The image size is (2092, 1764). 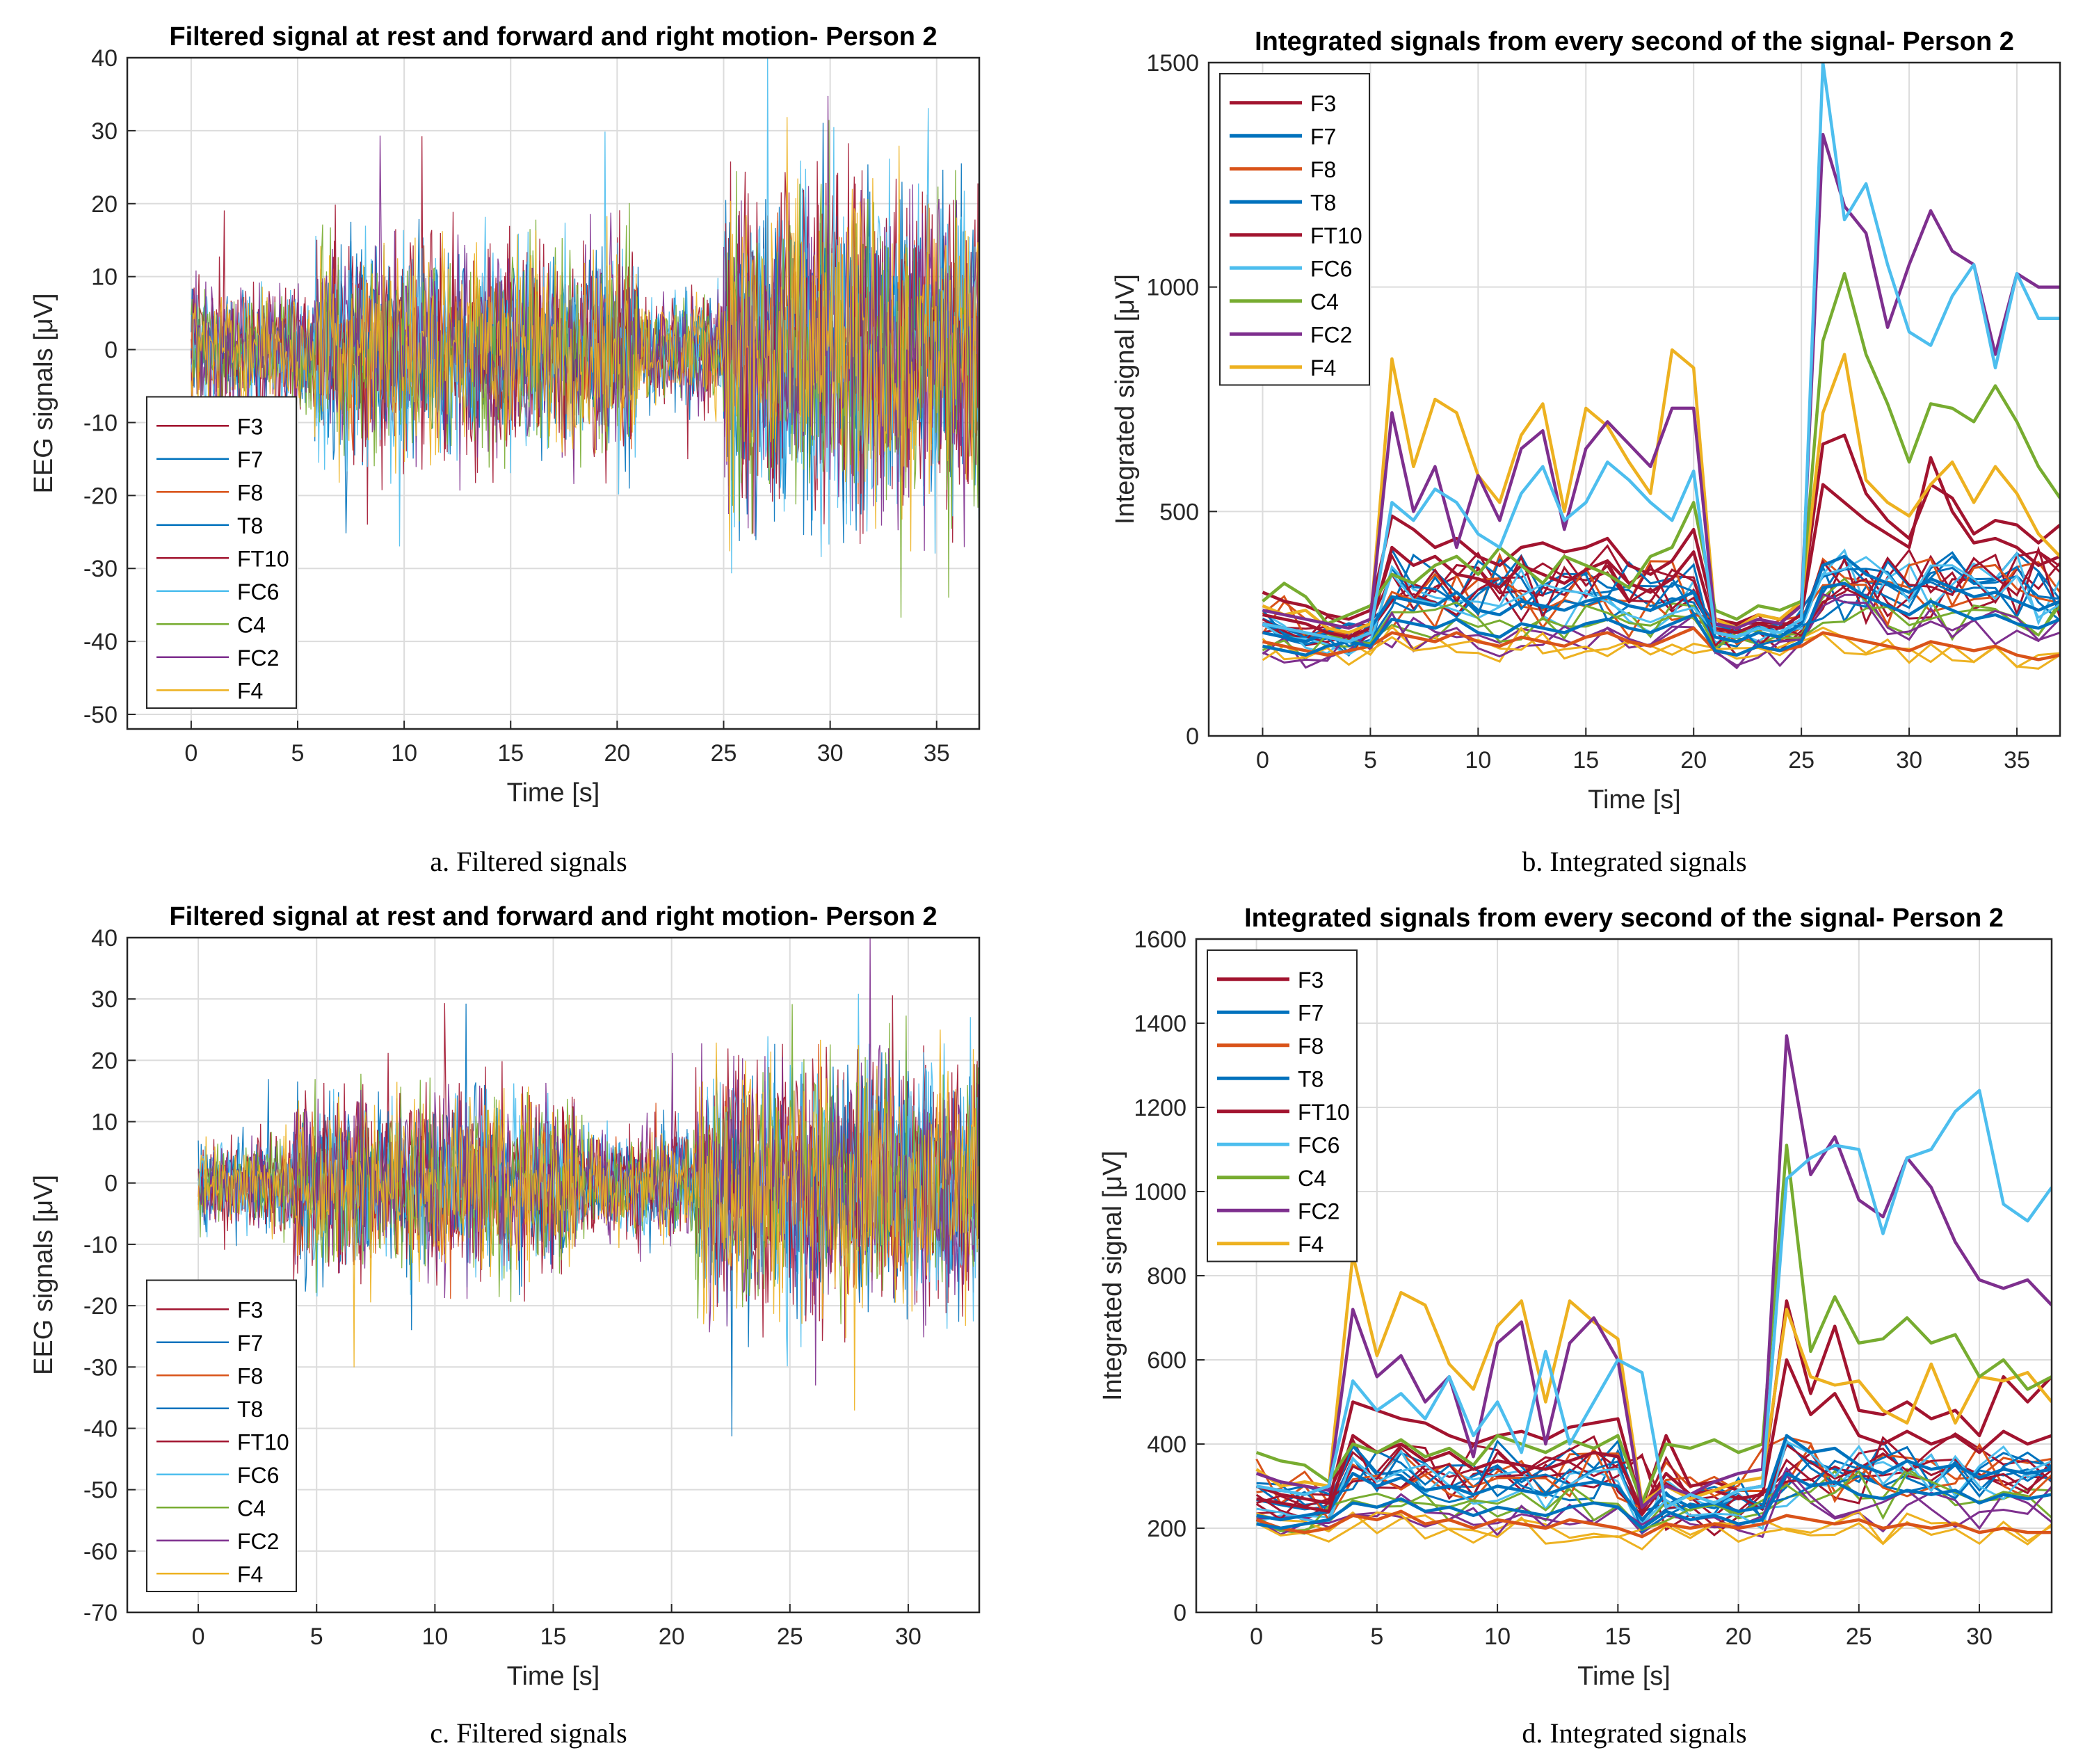 I want to click on y-tick-label: -60, so click(x=100, y=1552).